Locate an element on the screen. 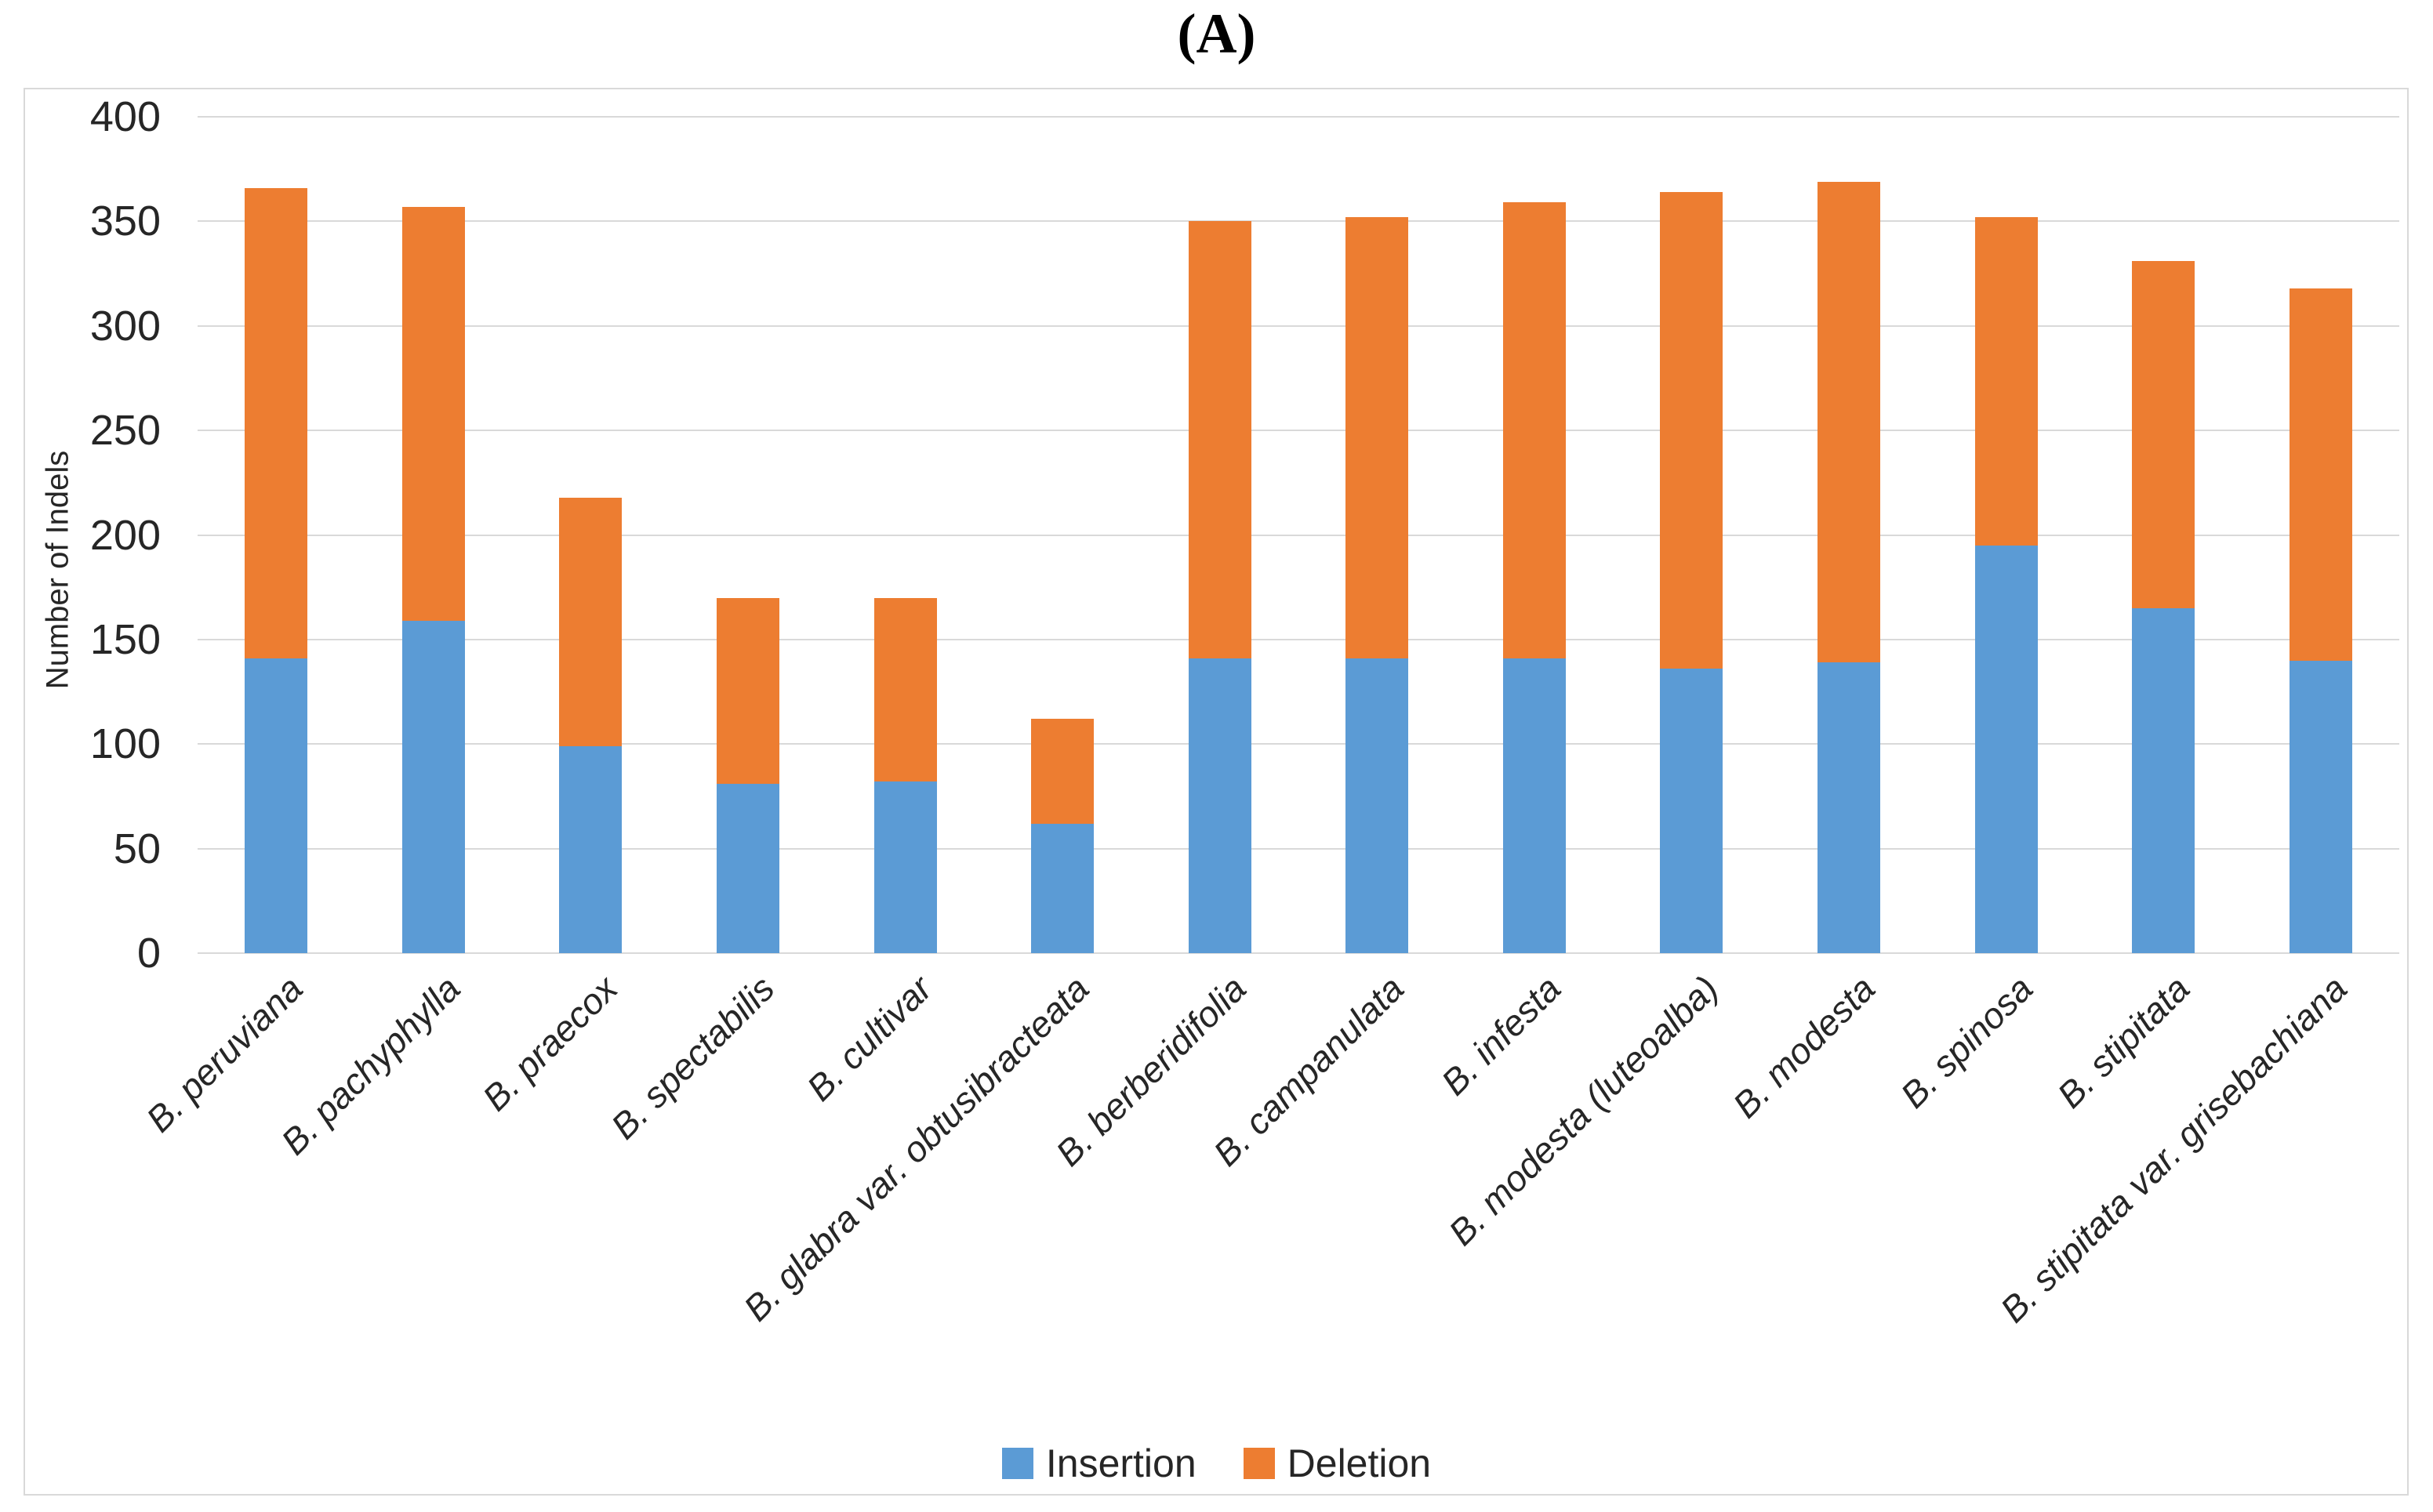  legend: Insertion Deletion is located at coordinates (1217, 1463).